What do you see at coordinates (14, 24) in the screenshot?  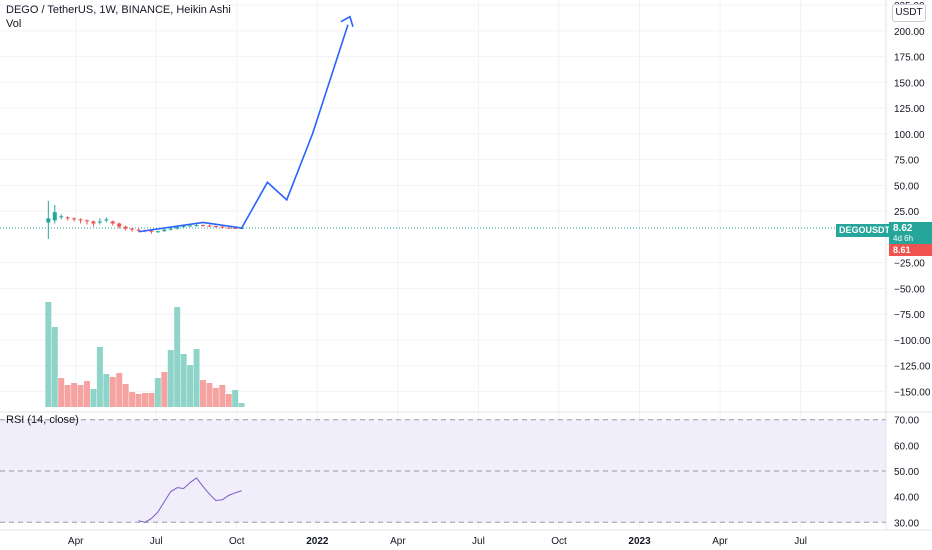 I see `volume-label: Vol` at bounding box center [14, 24].